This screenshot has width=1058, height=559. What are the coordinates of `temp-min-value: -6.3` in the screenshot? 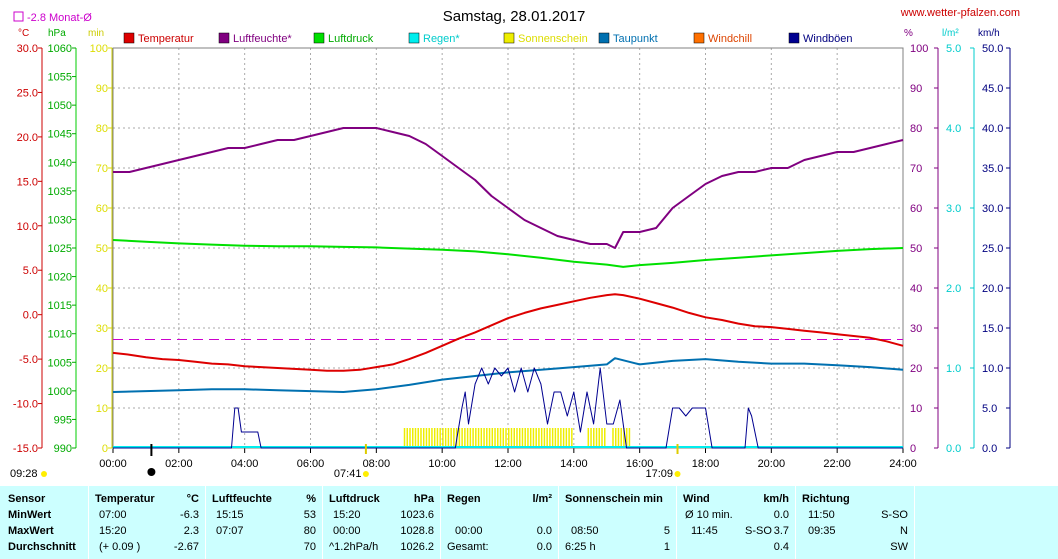 It's located at (189, 515).